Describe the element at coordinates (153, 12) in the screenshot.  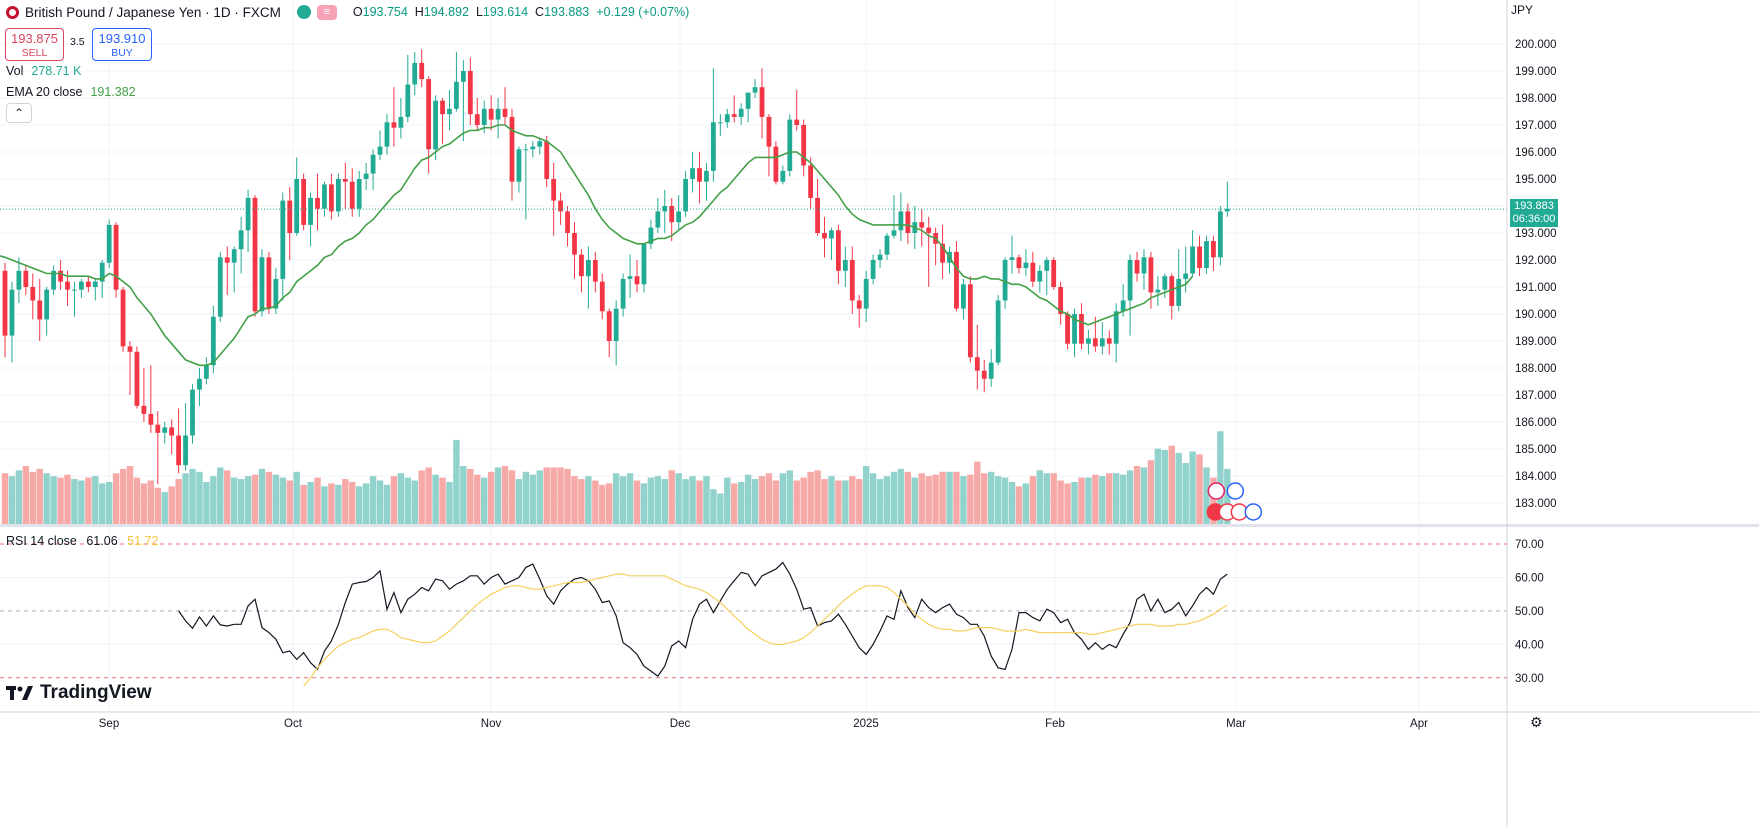
I see `symbol-title: British Pound / Japanese Yen · 1D · FXCM` at that location.